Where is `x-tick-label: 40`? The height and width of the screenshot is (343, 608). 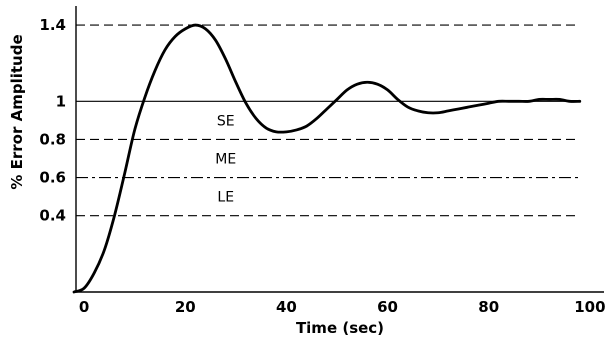
x-tick-label: 40 is located at coordinates (286, 307).